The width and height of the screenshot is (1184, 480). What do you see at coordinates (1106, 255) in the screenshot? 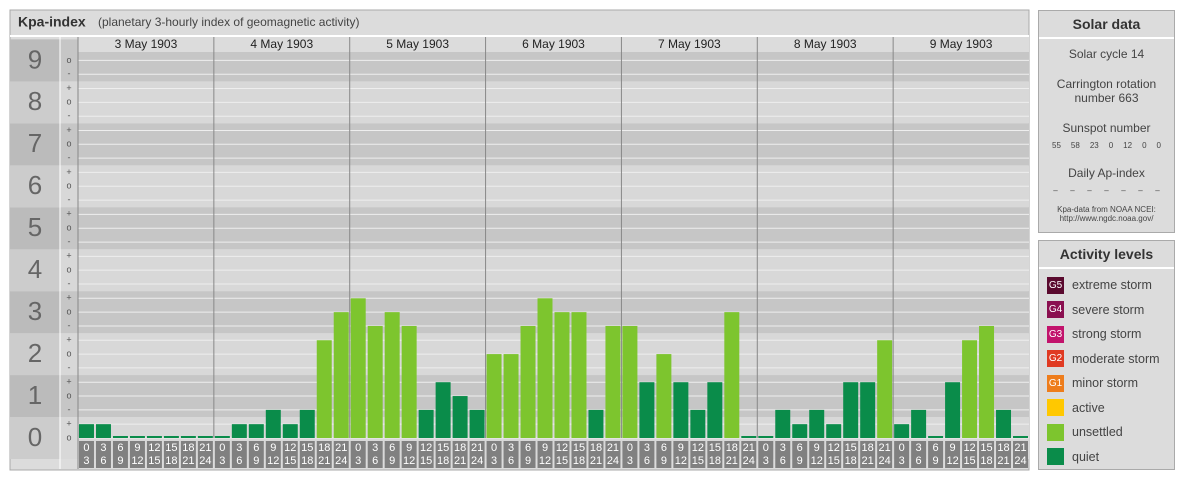
I see `legend-title: Activity levels` at bounding box center [1106, 255].